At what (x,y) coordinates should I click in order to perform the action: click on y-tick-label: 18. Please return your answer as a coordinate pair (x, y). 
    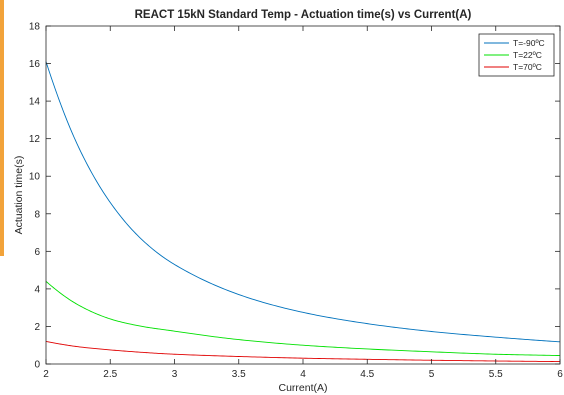
    Looking at the image, I should click on (35, 27).